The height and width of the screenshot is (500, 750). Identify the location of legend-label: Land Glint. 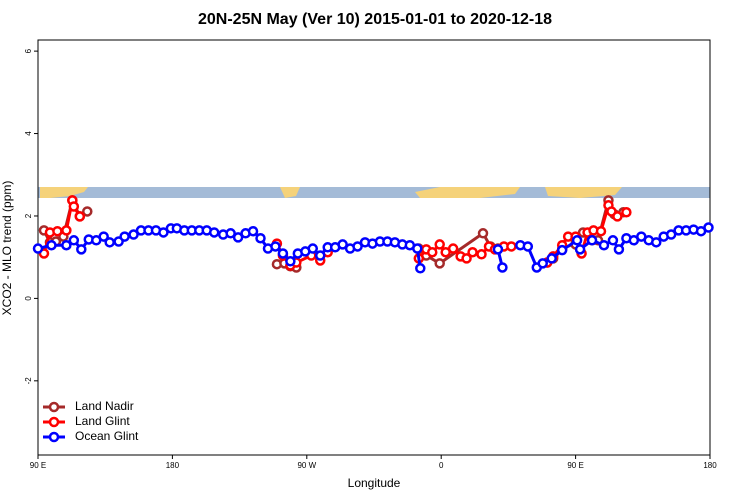
(102, 421).